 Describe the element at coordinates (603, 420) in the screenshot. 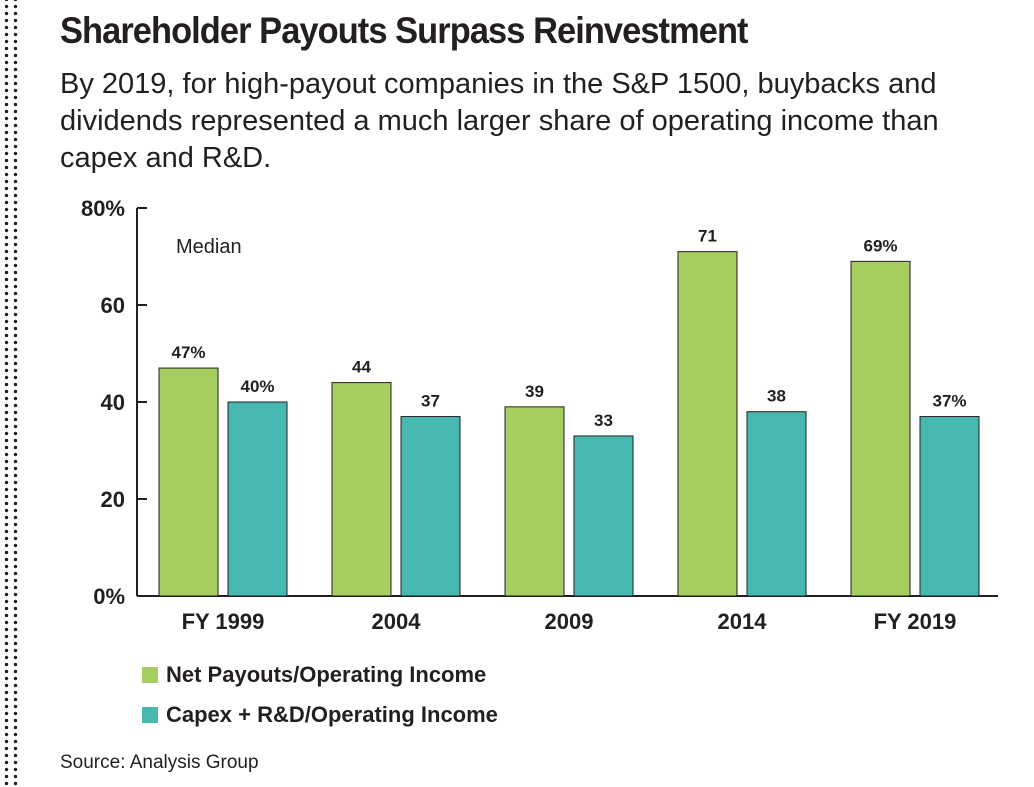

I see `data-label: 33` at that location.